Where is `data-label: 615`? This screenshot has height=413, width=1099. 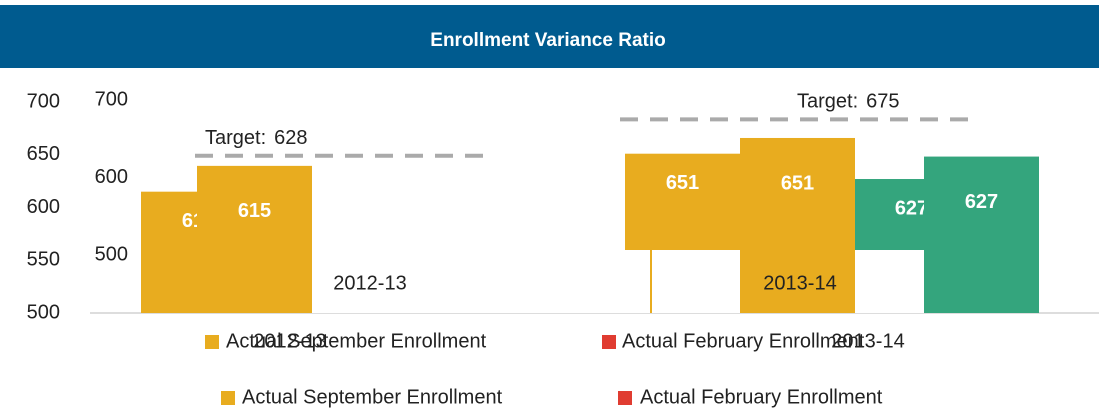
data-label: 615 is located at coordinates (254, 211).